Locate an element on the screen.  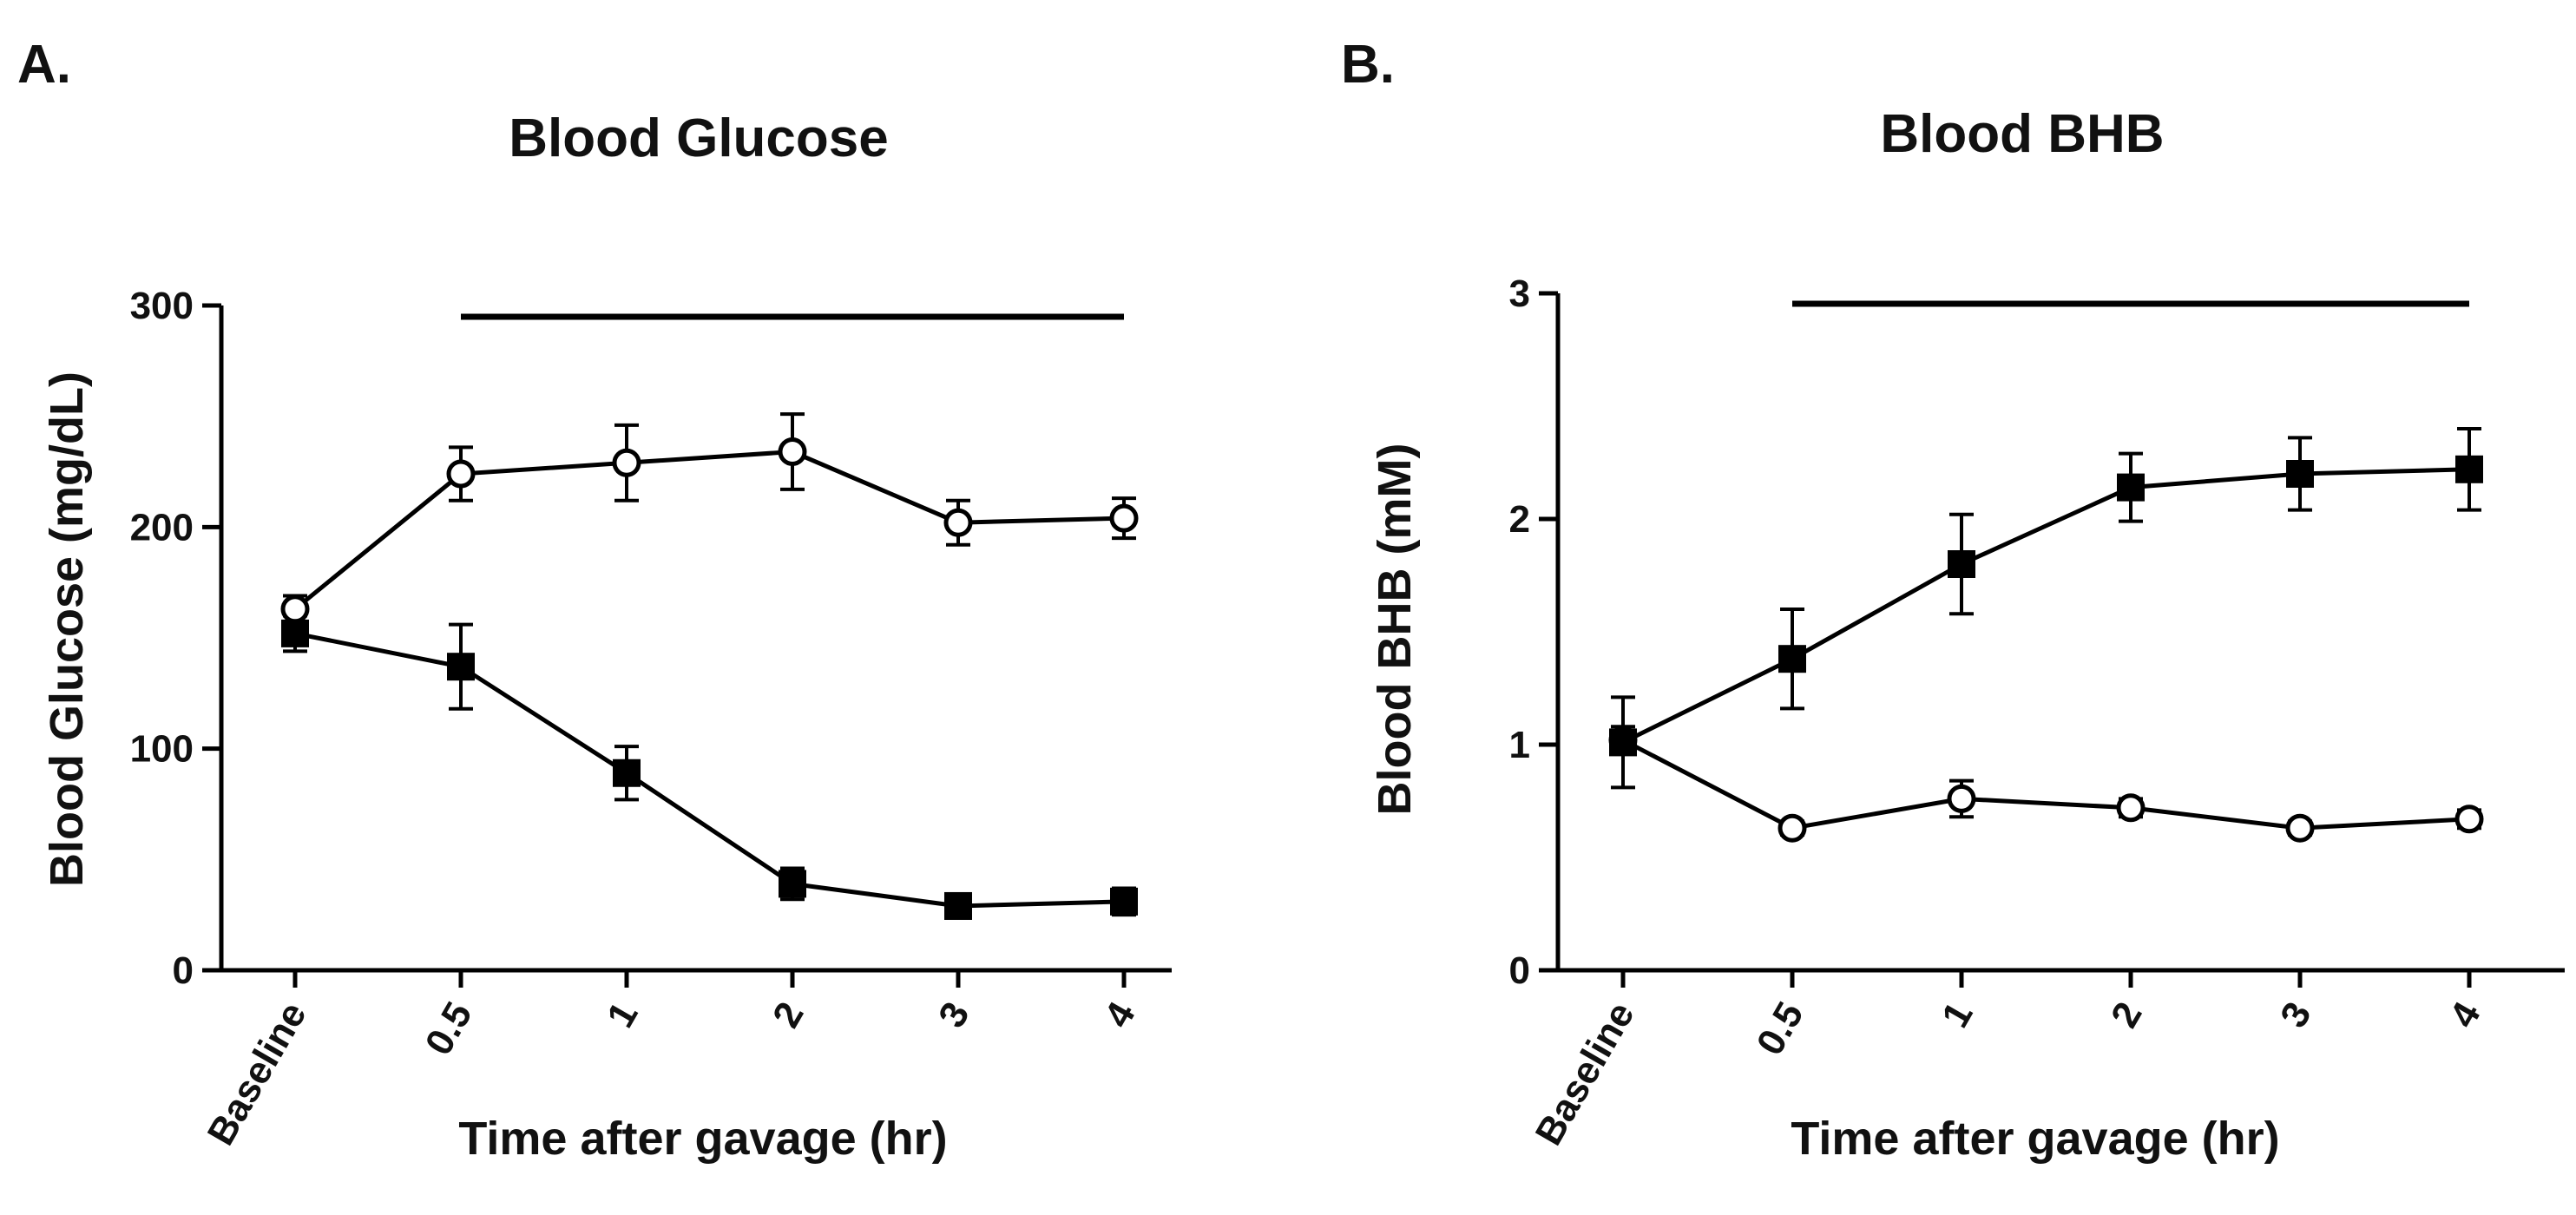
panel-b-y-axis-label: Blood BHB (mM) is located at coordinates (1395, 630).